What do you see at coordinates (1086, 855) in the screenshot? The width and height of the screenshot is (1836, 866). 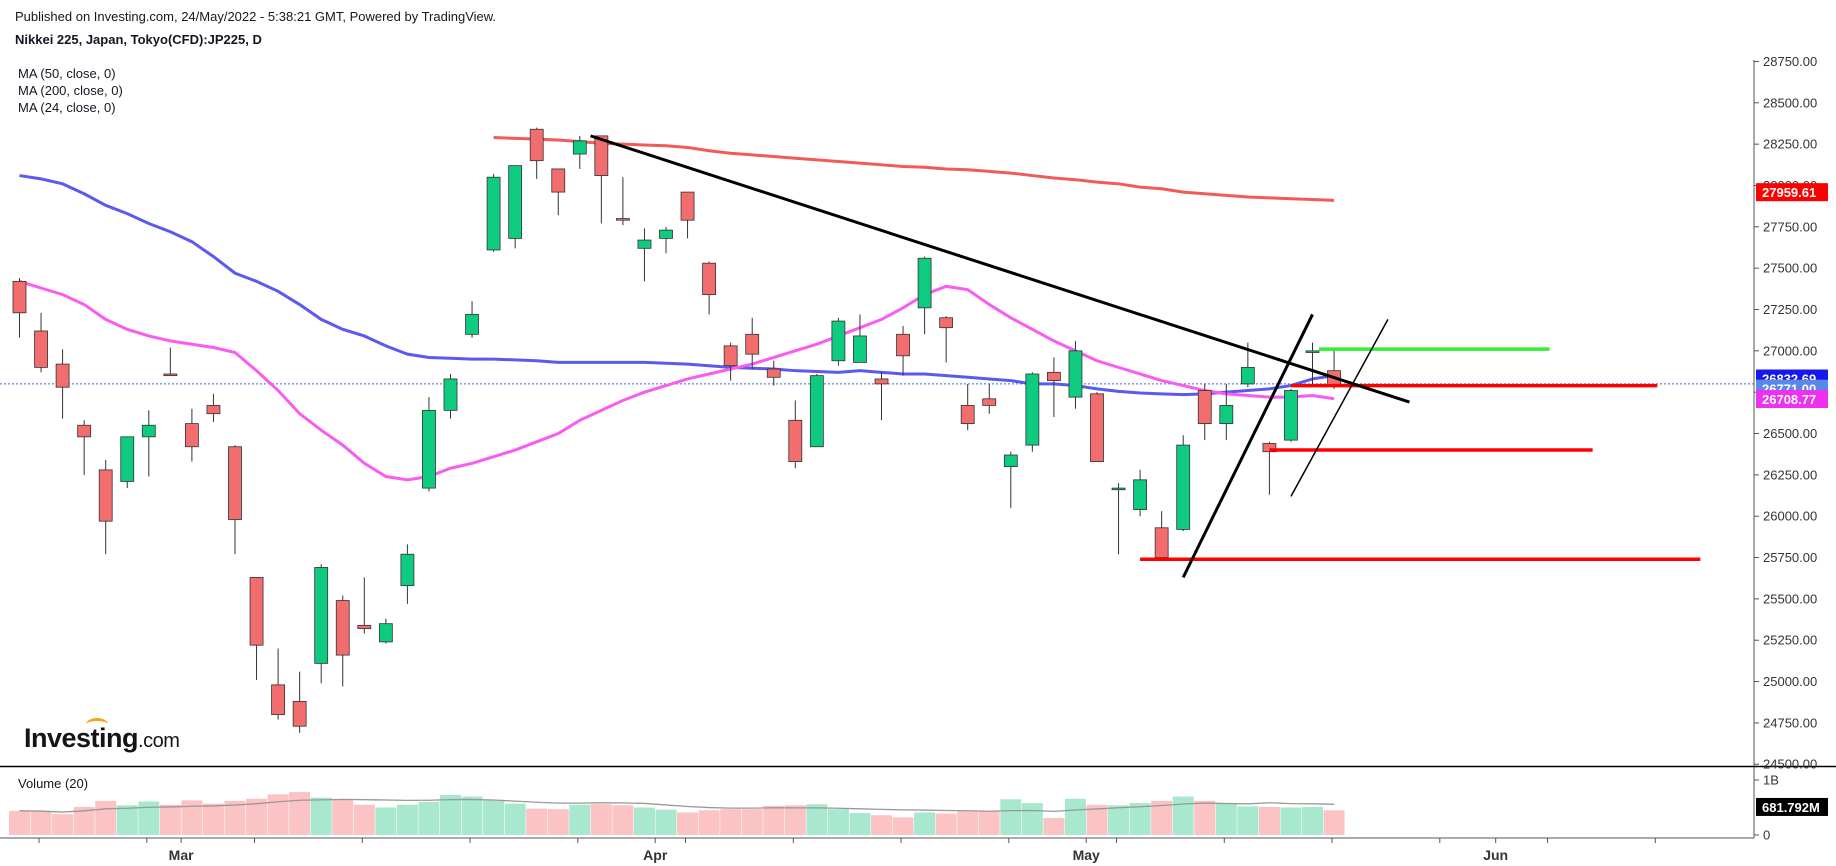 I see `x-tick-label: May` at bounding box center [1086, 855].